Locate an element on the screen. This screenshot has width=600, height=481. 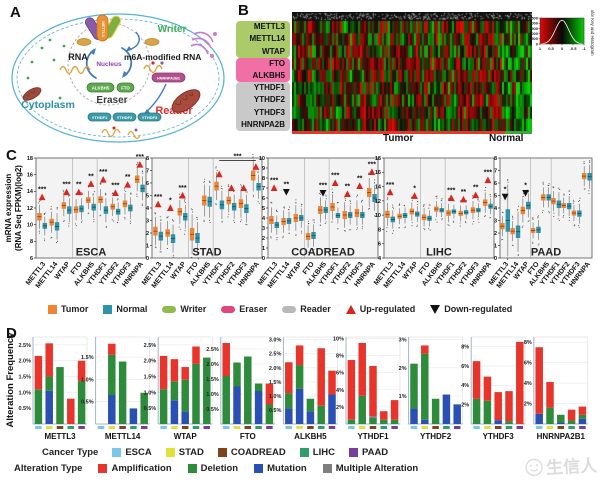
y-tick-label: 2.5% is located at coordinates (150, 346).